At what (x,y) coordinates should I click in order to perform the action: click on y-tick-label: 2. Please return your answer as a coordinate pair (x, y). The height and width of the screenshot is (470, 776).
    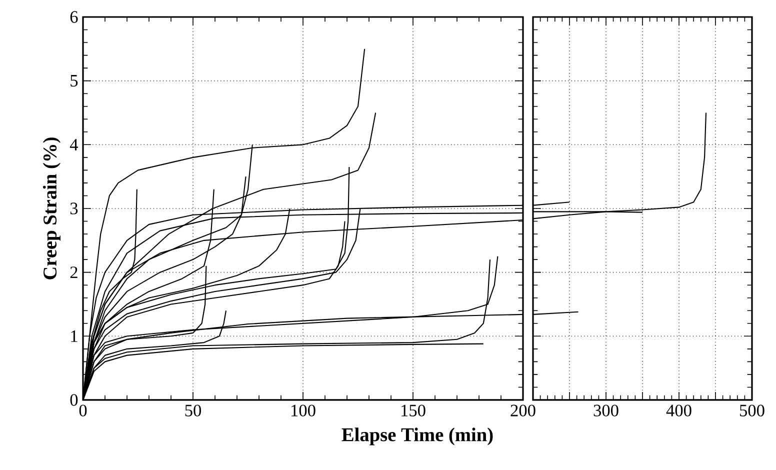
    Looking at the image, I should click on (74, 272).